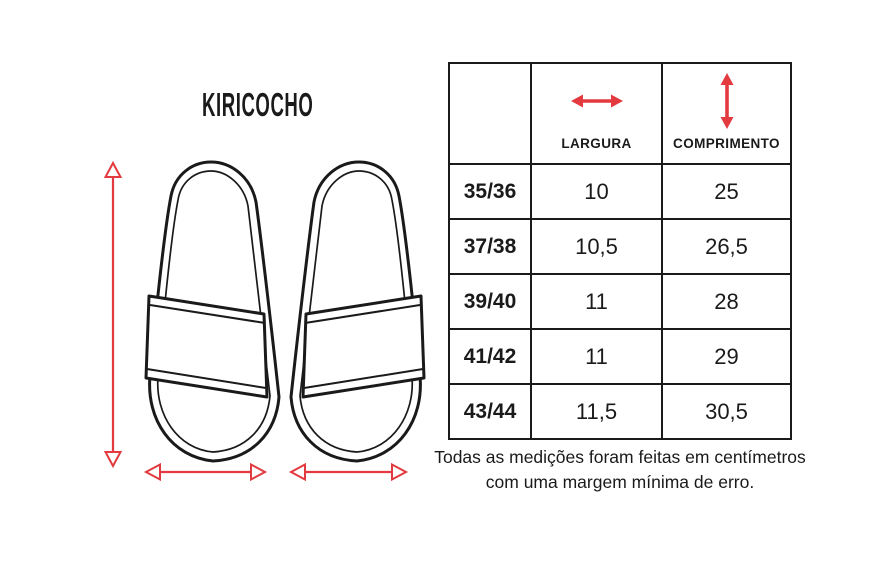 Image resolution: width=886 pixels, height=572 pixels. Describe the element at coordinates (348, 472) in the screenshot. I see `width-measure-arrow-right-icon` at that location.